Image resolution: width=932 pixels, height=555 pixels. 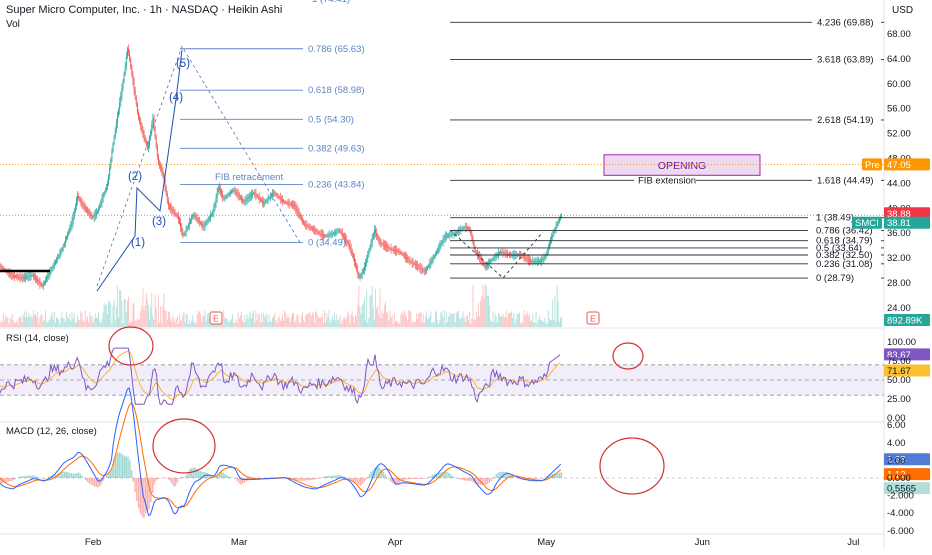 What do you see at coordinates (667, 180) in the screenshot?
I see `fib-extension-title: FIB extension` at bounding box center [667, 180].